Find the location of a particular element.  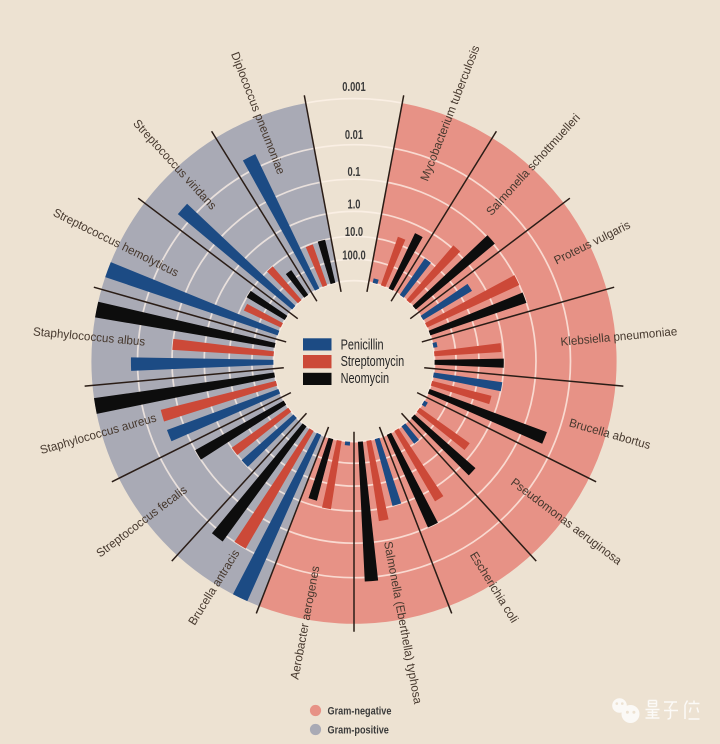

svg-text: Gram-negative is located at coordinates (360, 711).